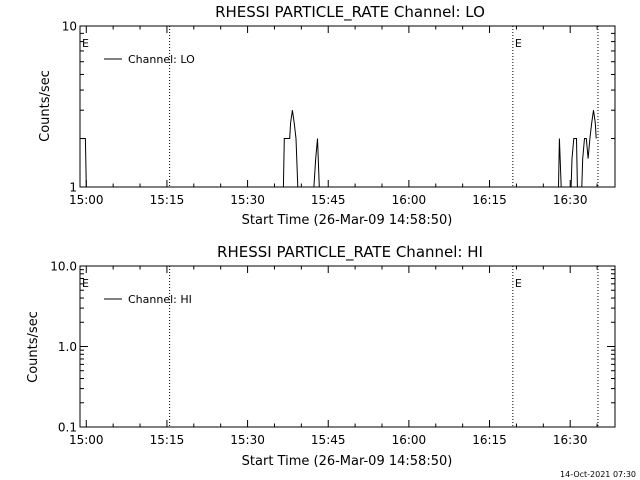 This screenshot has width=640, height=480. Describe the element at coordinates (350, 12) in the screenshot. I see `chart-title: RHESSI PARTICLE_RATE Channel: LO` at that location.